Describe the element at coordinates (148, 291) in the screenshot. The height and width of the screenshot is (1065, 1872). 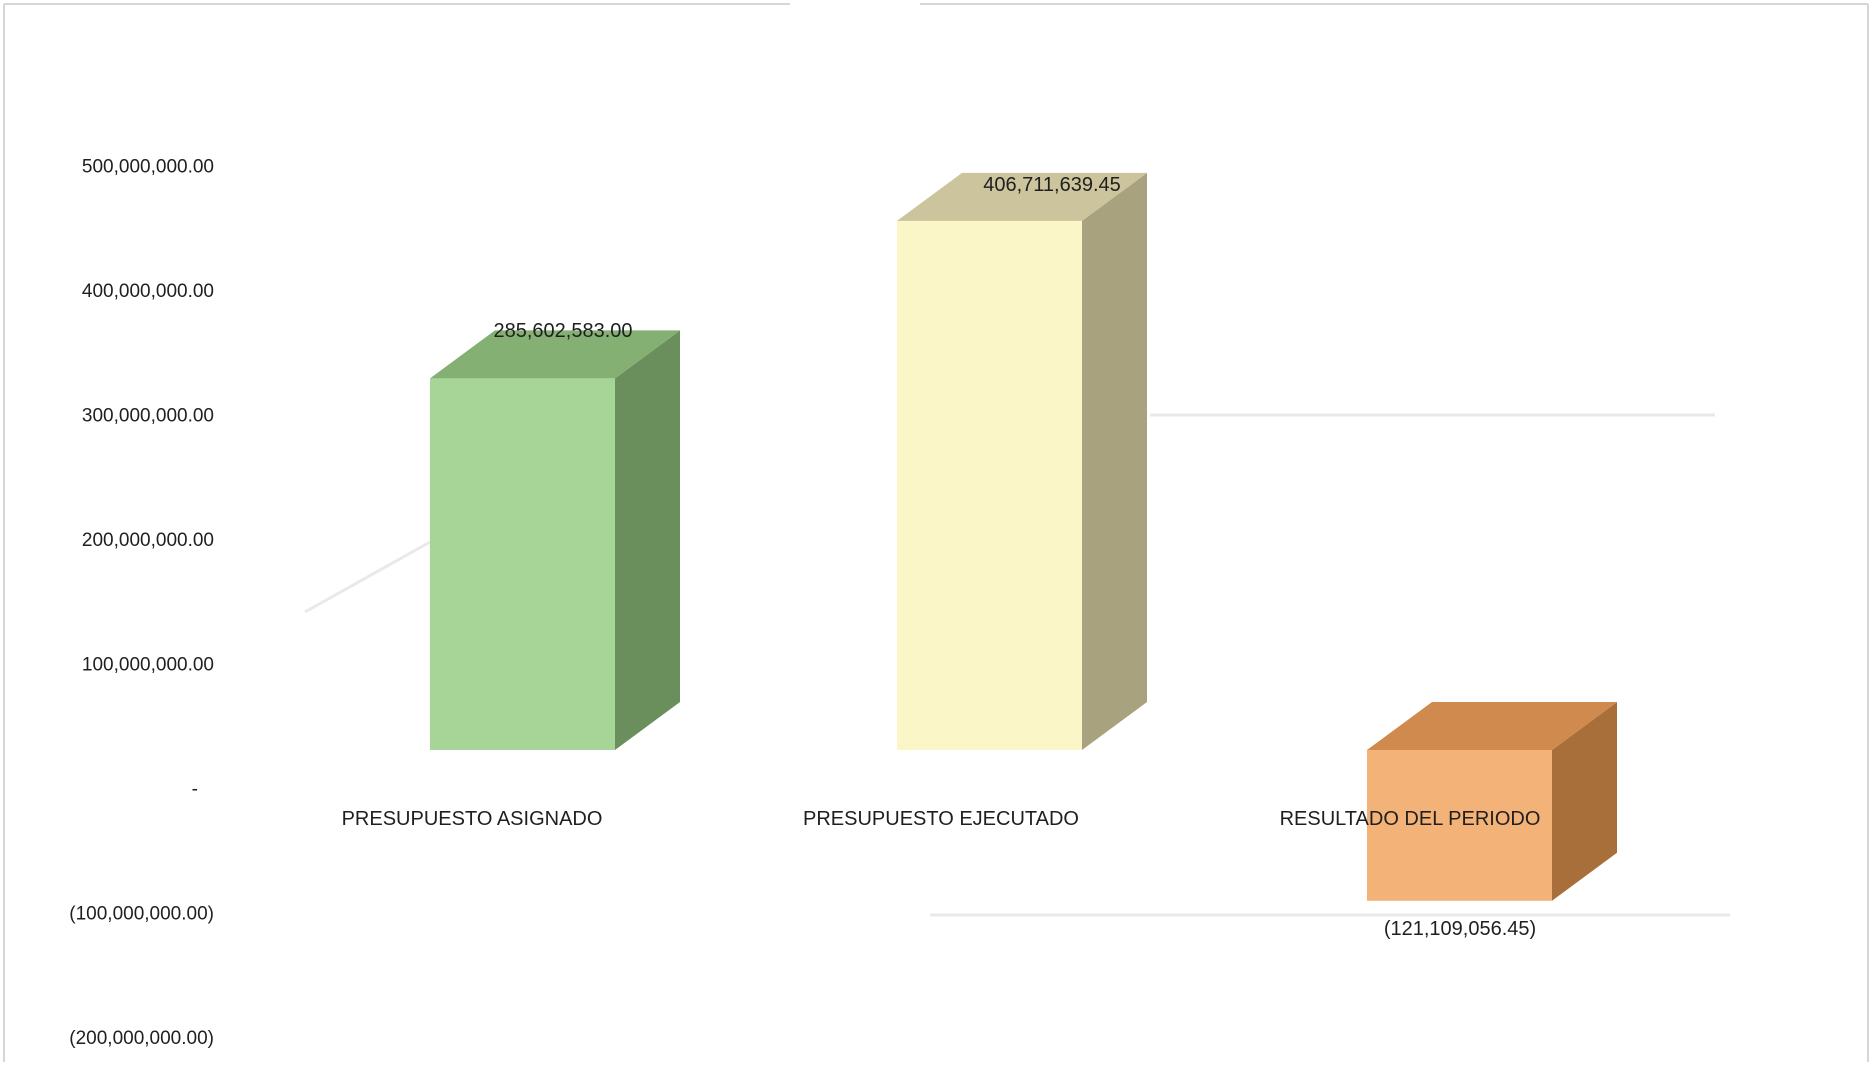
I see `y-tick-label-1: 400,000,000.00` at that location.